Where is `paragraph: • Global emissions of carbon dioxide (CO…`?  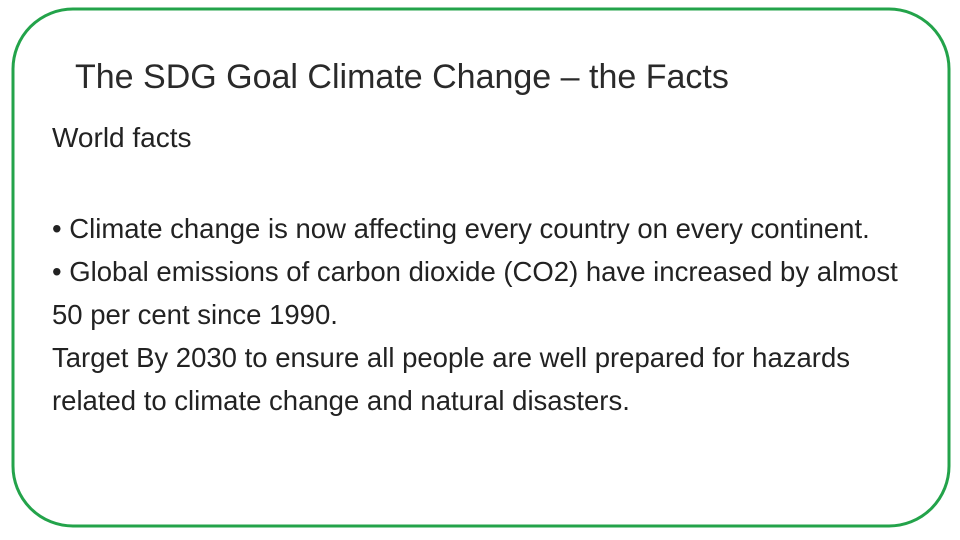 paragraph: • Global emissions of carbon dioxide (CO… is located at coordinates (475, 293).